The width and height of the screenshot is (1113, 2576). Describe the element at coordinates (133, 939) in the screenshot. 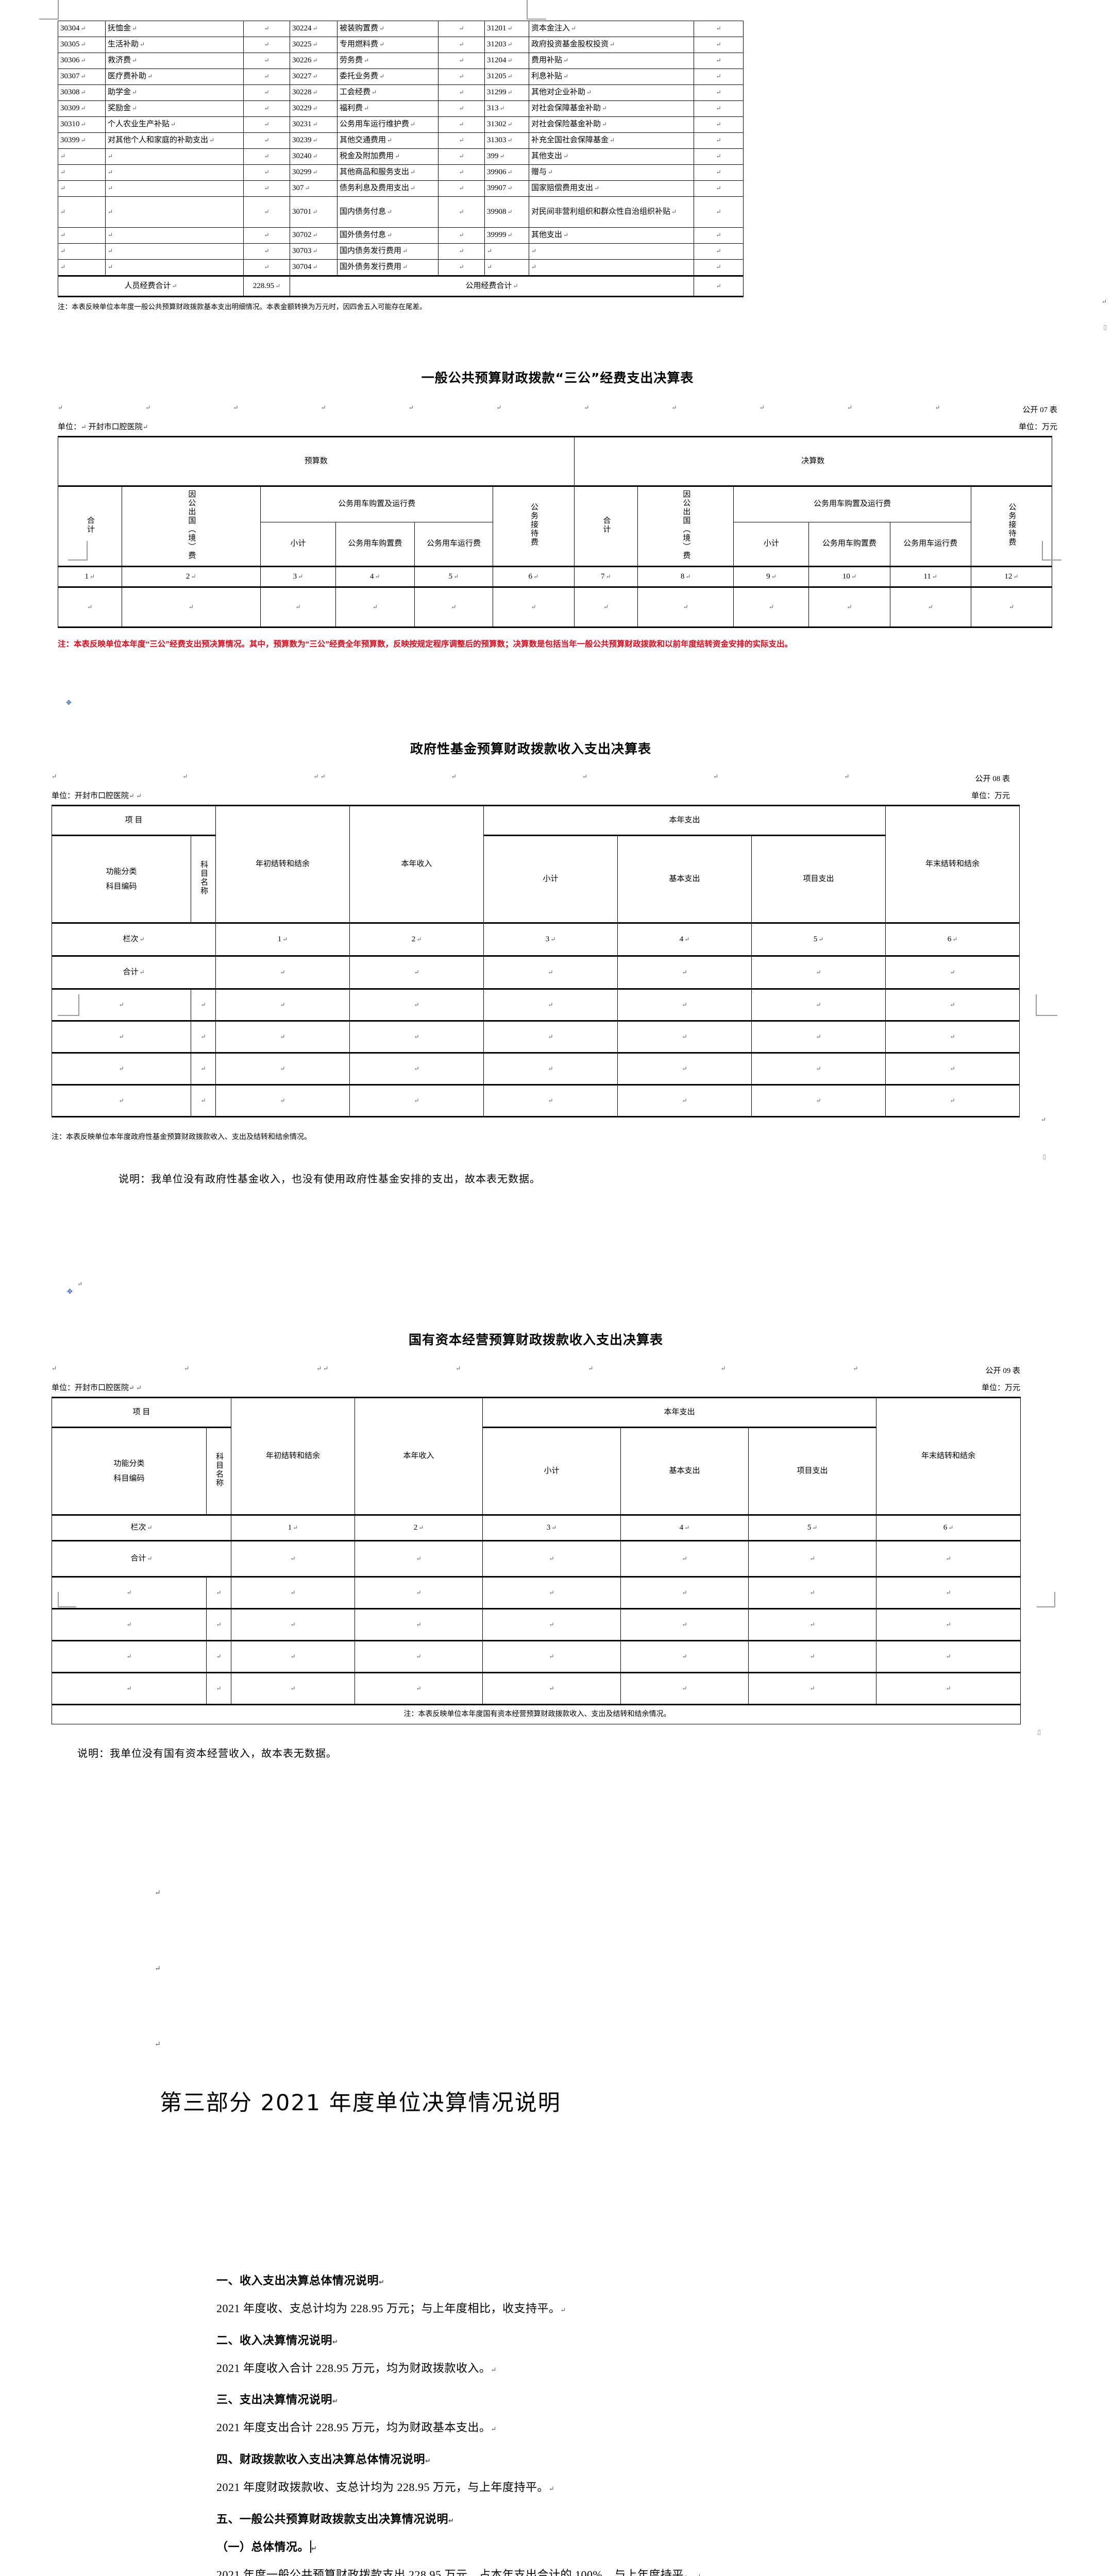

I see `rank-label: 栏次` at that location.